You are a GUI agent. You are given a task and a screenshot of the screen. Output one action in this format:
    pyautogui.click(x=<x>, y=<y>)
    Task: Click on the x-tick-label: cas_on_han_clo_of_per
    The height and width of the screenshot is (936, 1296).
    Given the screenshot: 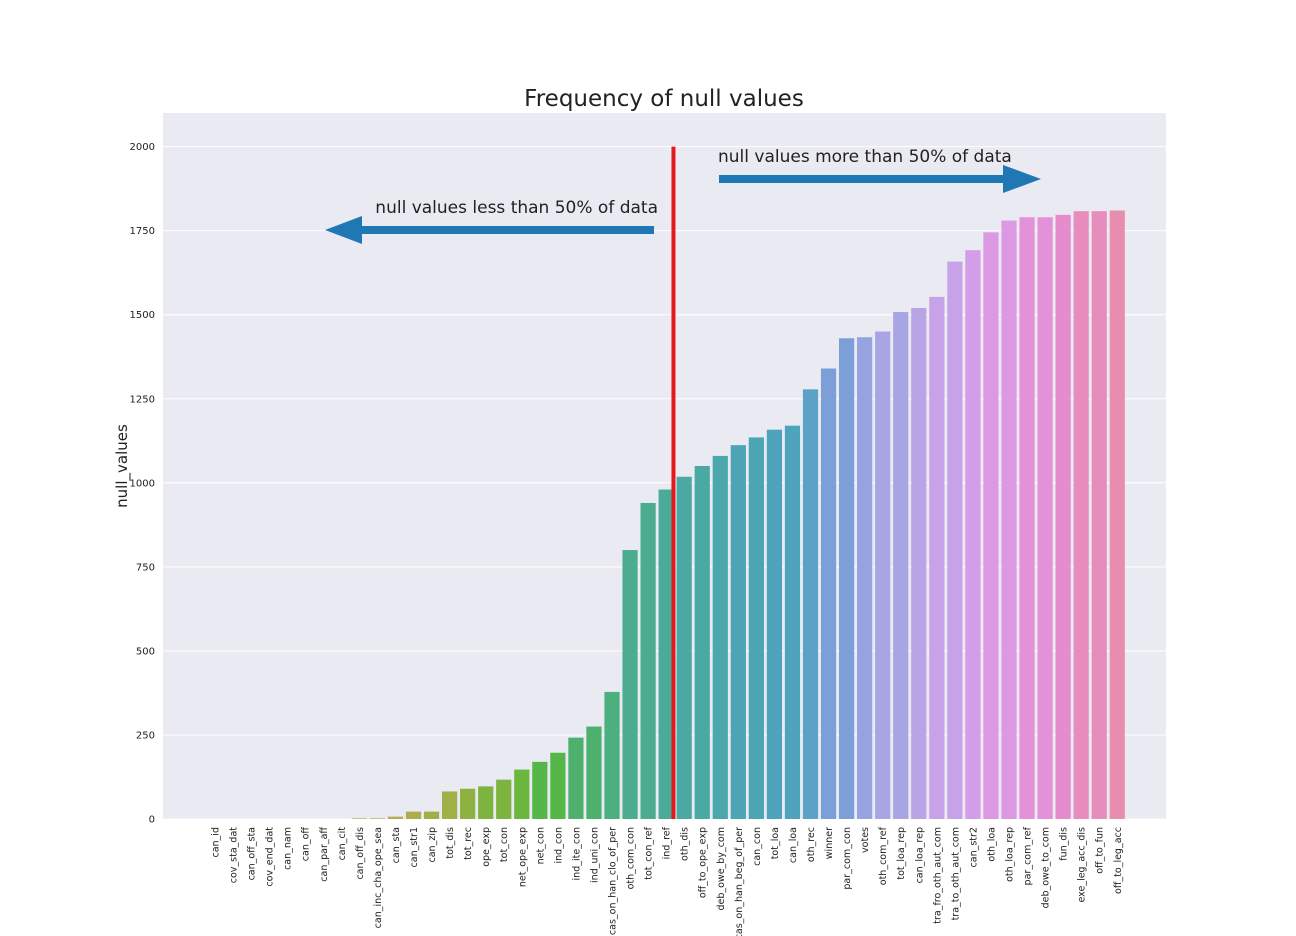 What is the action you would take?
    pyautogui.click(x=613, y=881)
    